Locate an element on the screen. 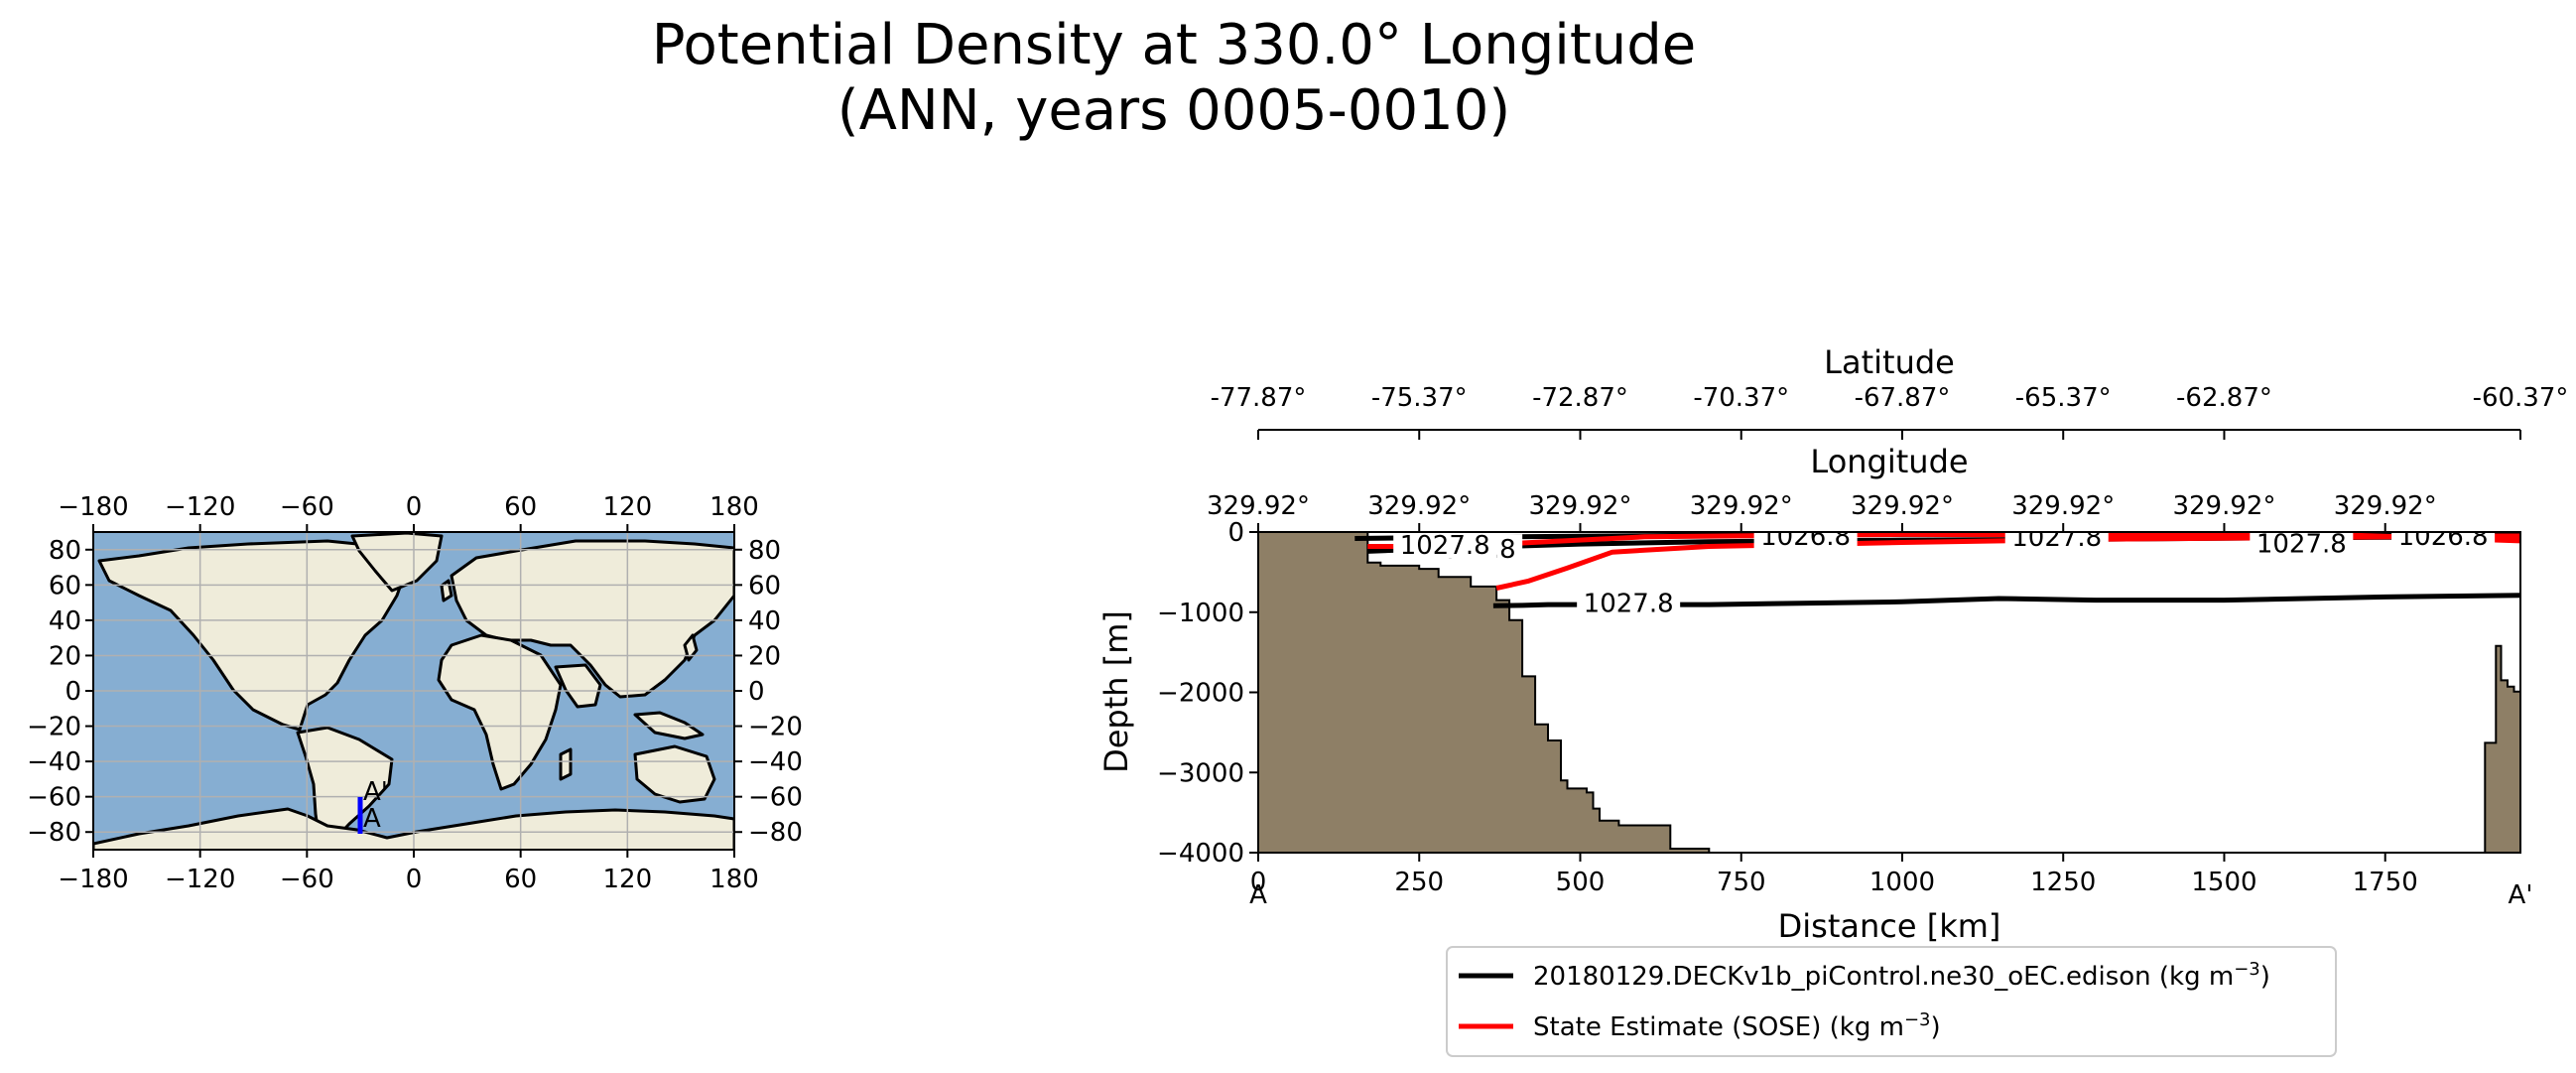 This screenshot has width=2576, height=1073. chart-subtitle: (ANN, years 0005-0010) is located at coordinates (1174, 110).